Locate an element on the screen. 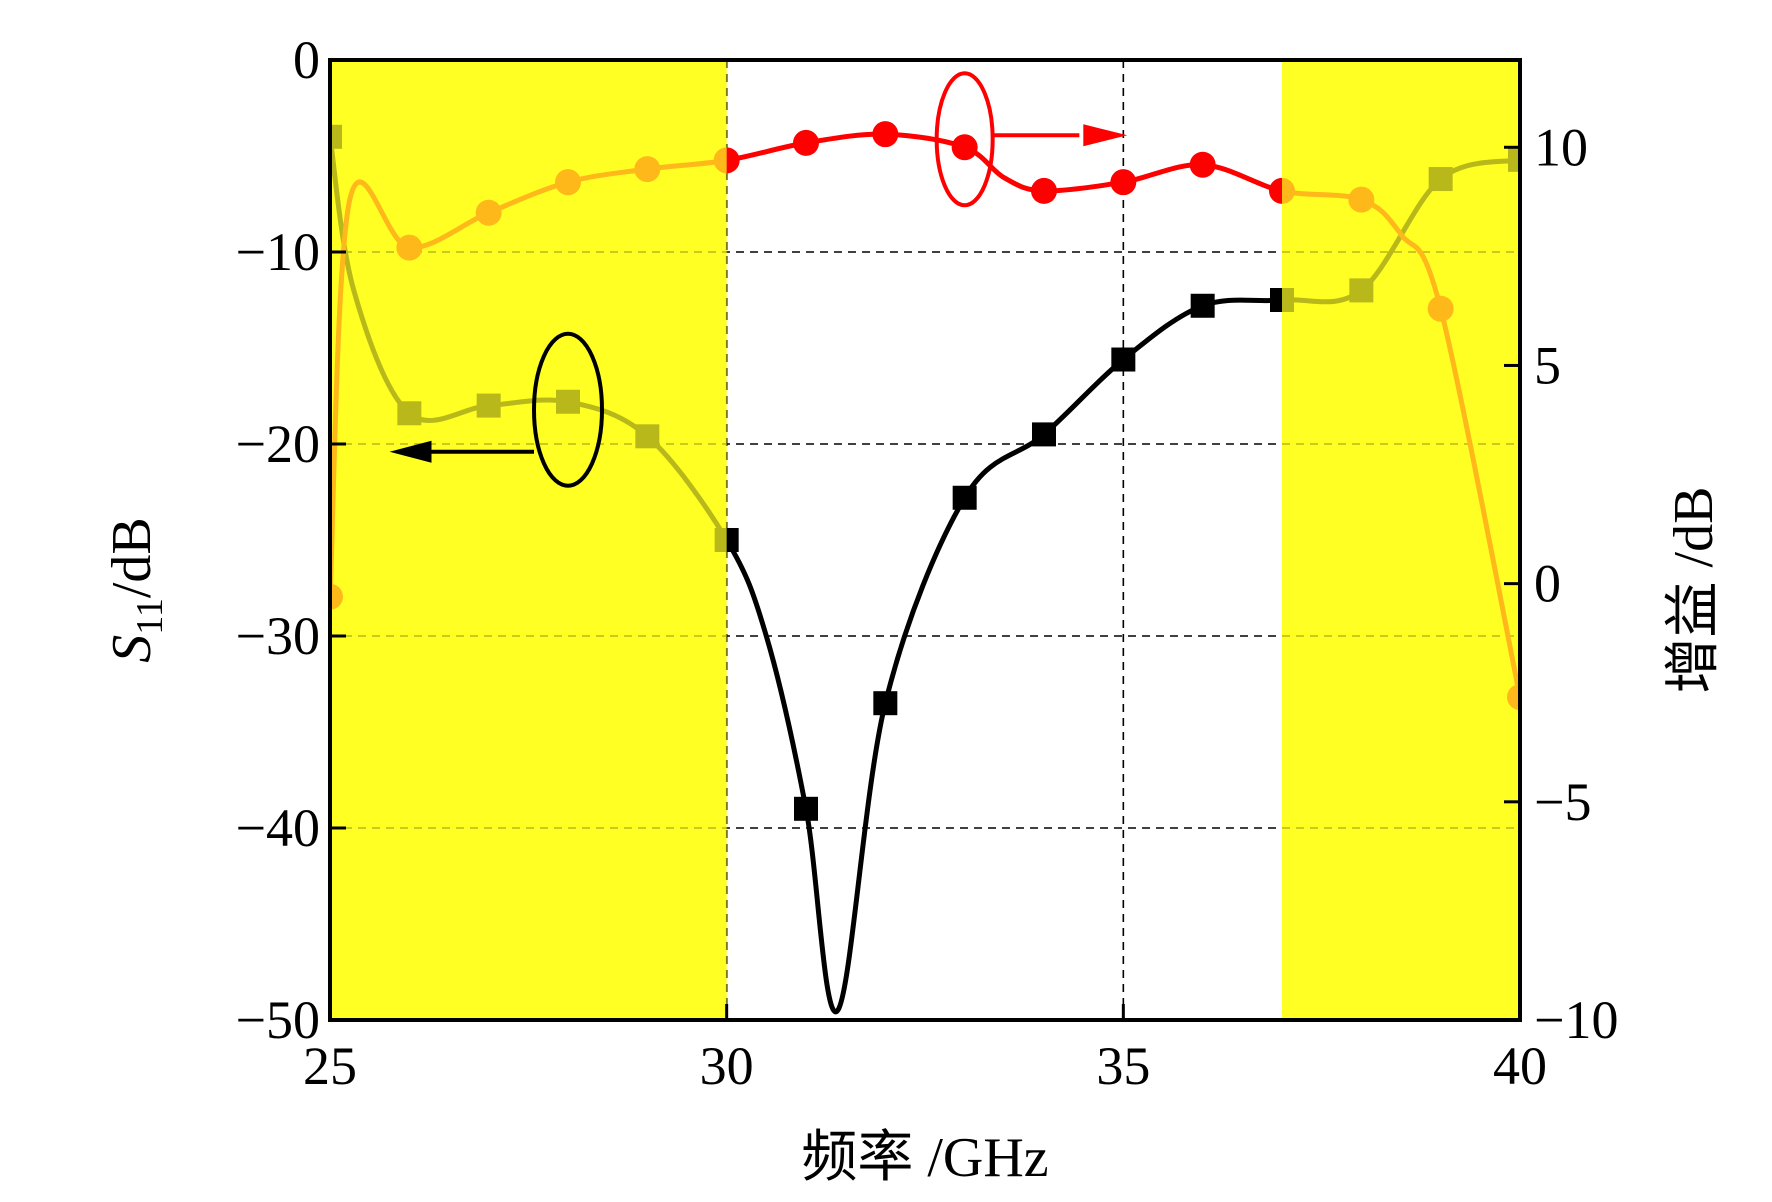 The image size is (1772, 1202). y-right-tick-label-5: 5 is located at coordinates (1547, 365).